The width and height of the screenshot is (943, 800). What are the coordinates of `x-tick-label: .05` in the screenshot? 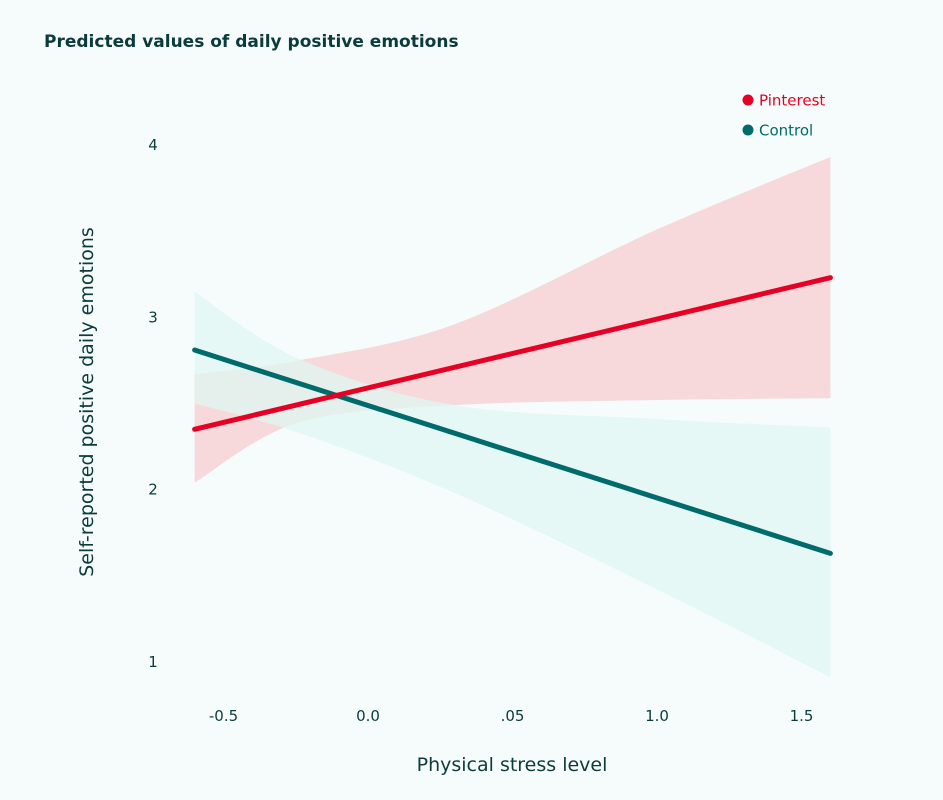 It's located at (513, 716).